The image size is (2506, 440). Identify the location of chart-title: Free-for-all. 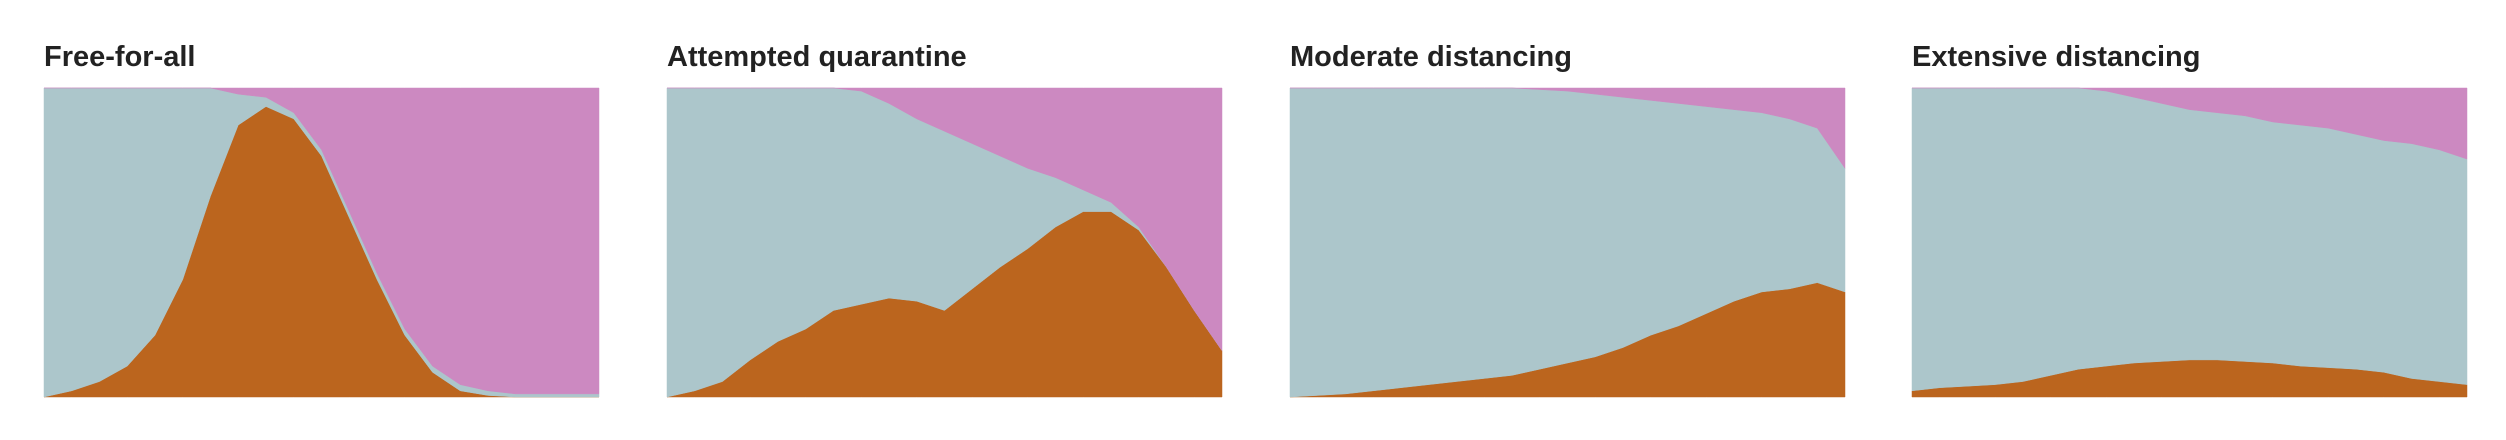
(119, 57).